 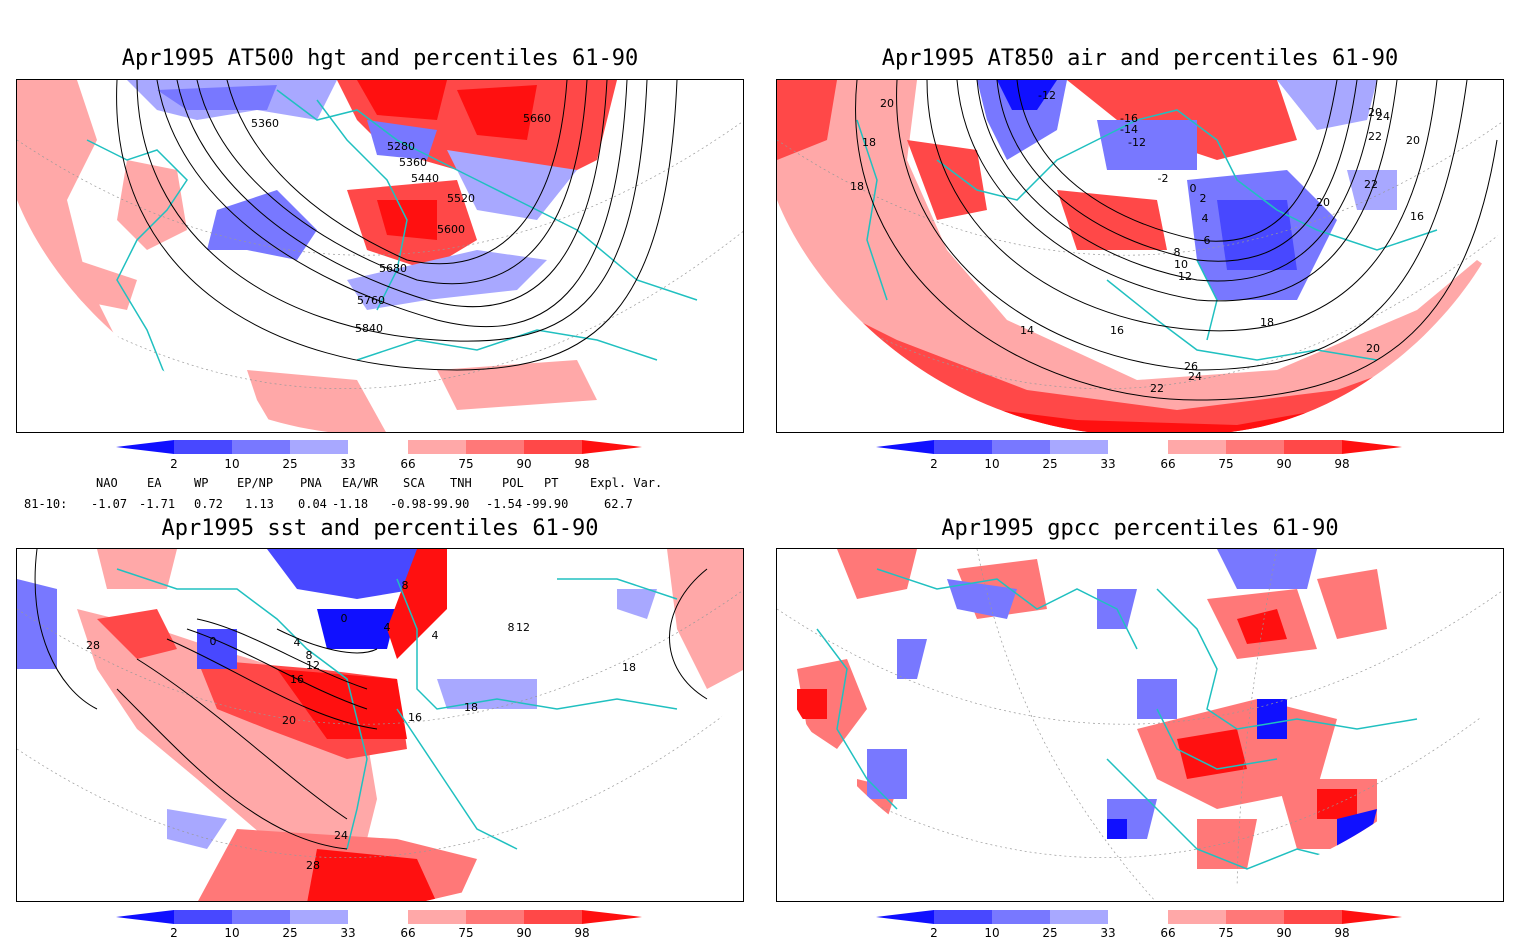 What do you see at coordinates (618, 504) in the screenshot?
I see `index-value: 62.7` at bounding box center [618, 504].